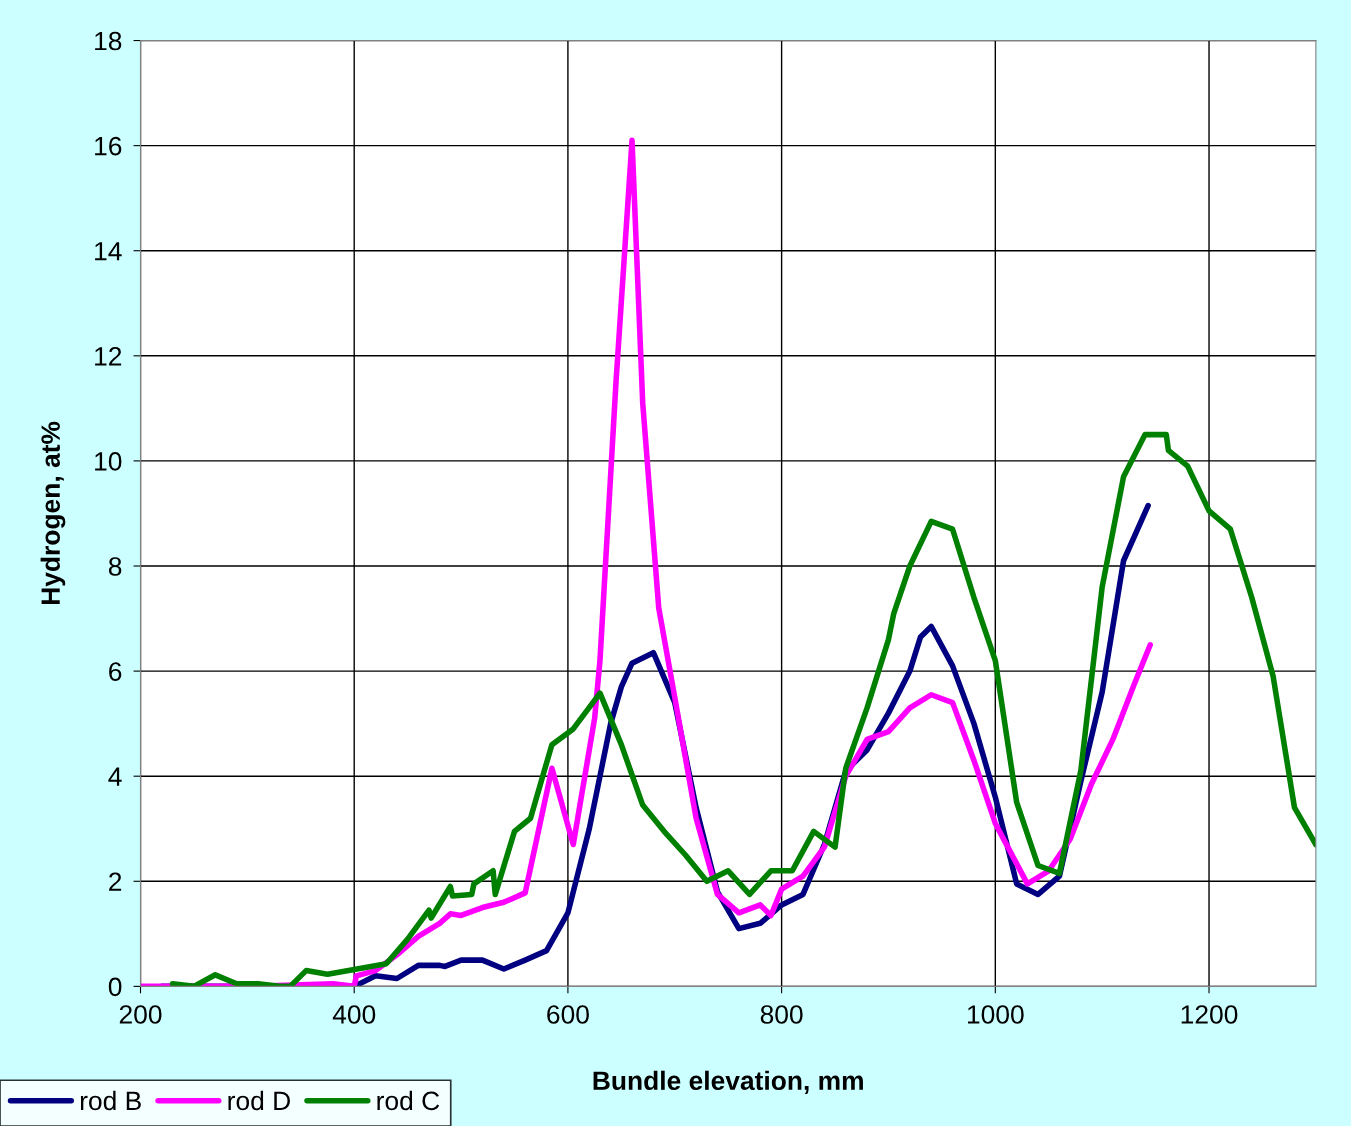 The width and height of the screenshot is (1351, 1126). What do you see at coordinates (1209, 1014) in the screenshot?
I see `x-tick-label: 1200` at bounding box center [1209, 1014].